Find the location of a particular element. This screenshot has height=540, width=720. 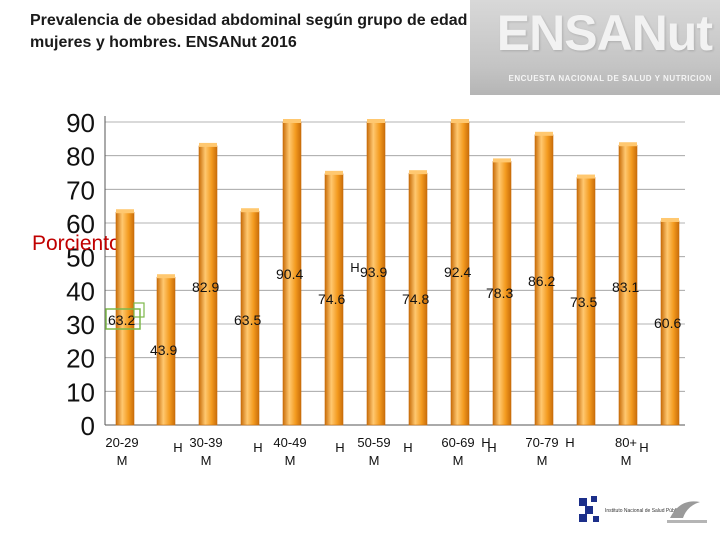

y-tick-label: 30 is located at coordinates (80, 325).